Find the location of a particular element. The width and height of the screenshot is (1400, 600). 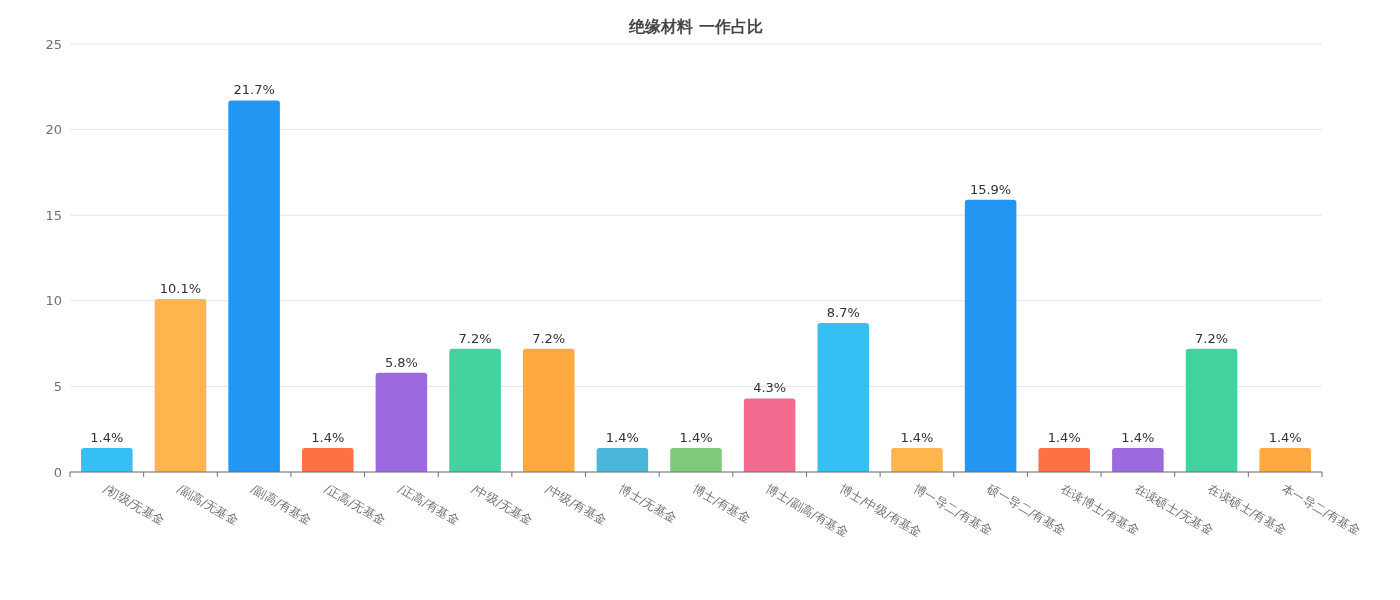

x-tick-label: /副高/无基金 is located at coordinates (207, 504).